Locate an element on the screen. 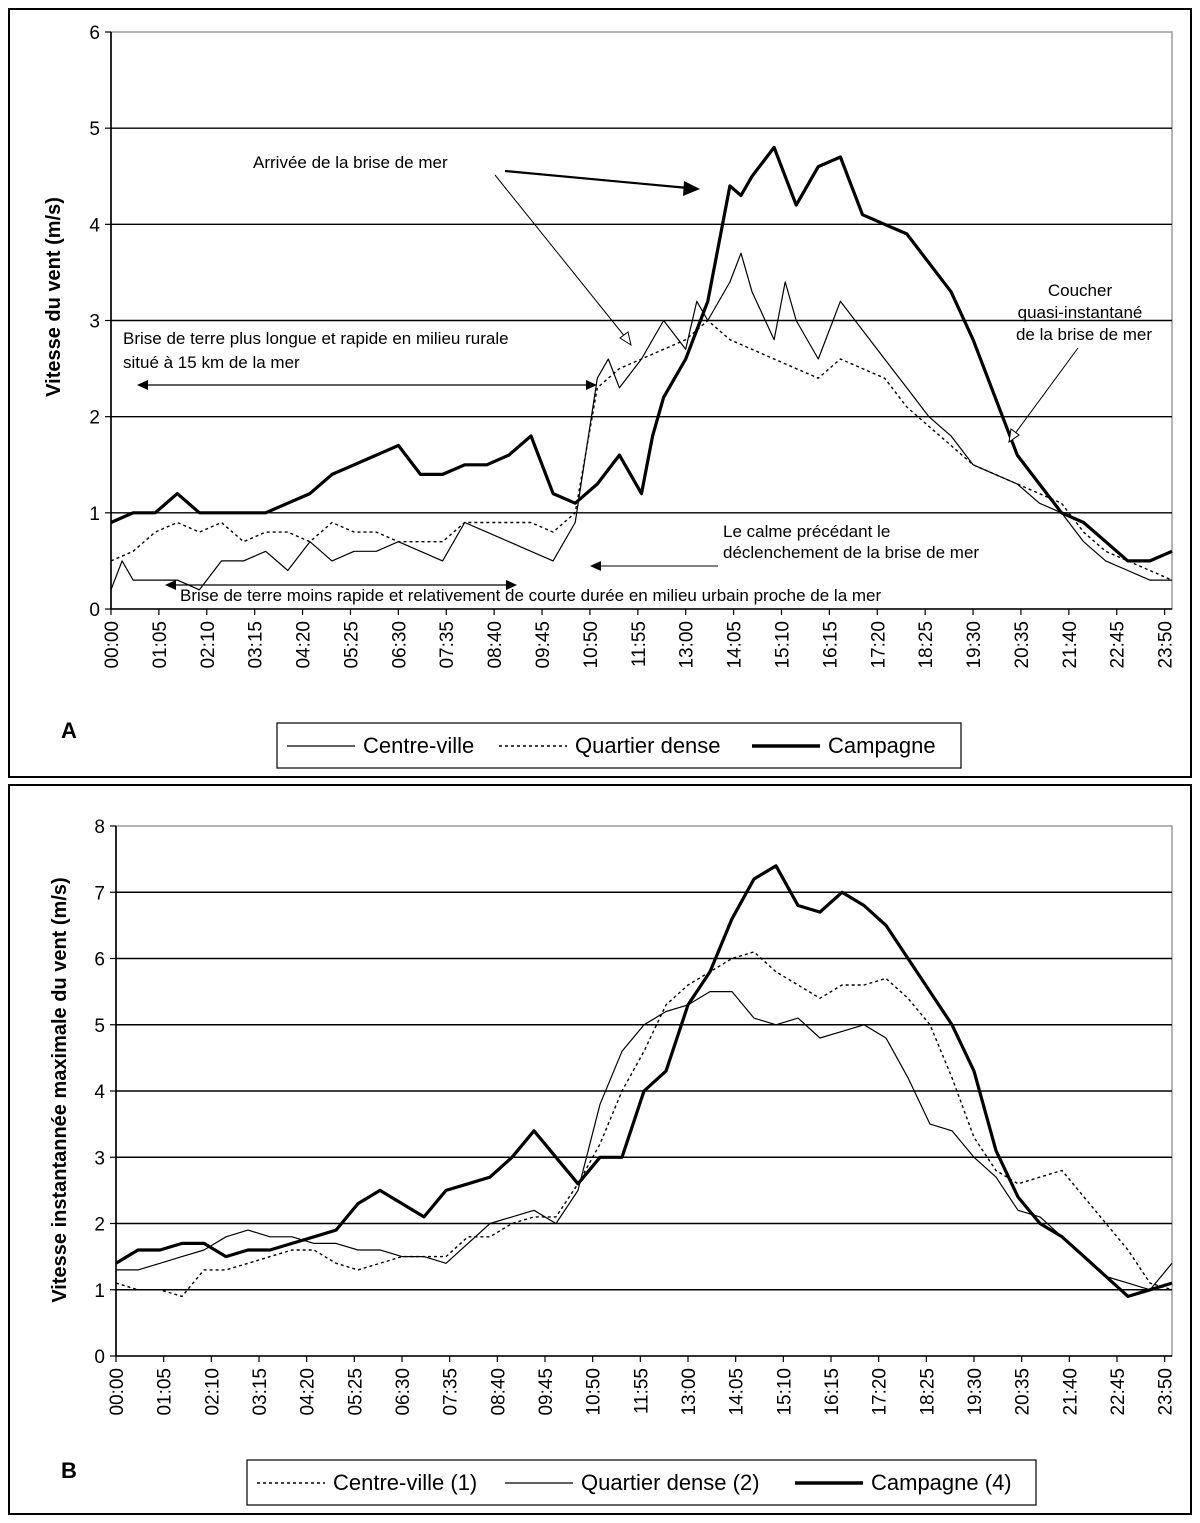  x-tick-label-b-17: 18:25 is located at coordinates (927, 1392).